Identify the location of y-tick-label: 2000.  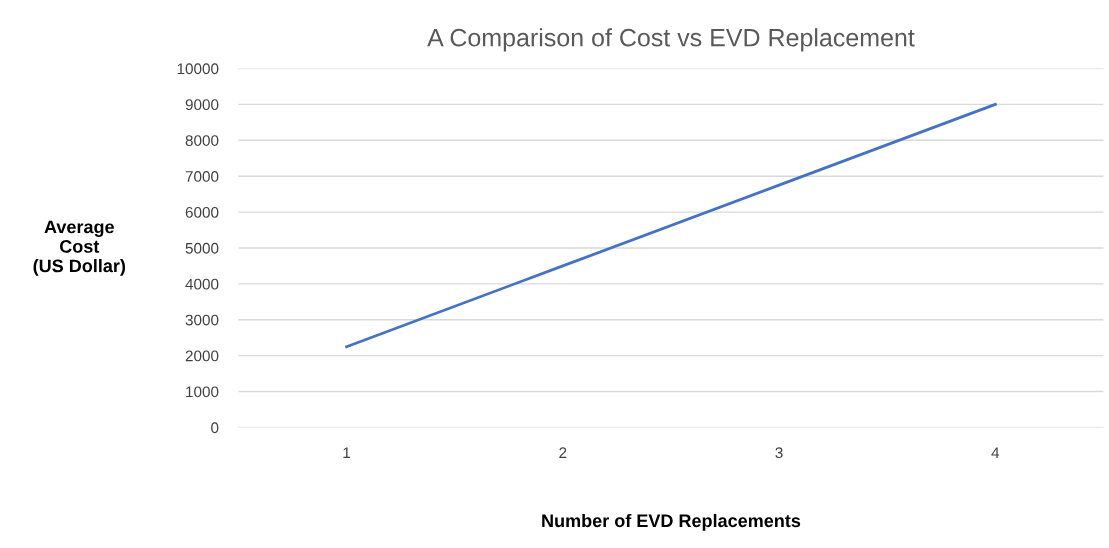
(202, 356).